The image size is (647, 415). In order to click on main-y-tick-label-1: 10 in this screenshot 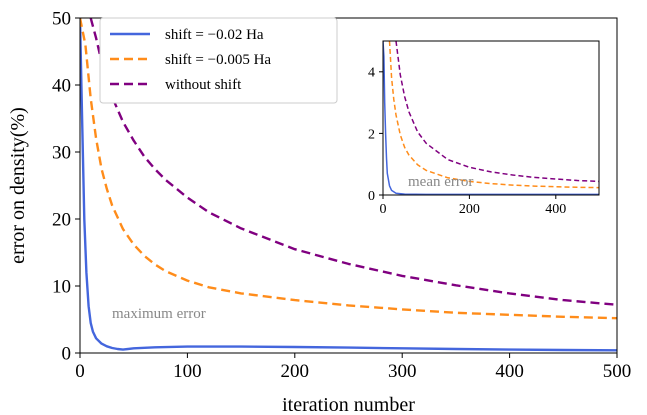, I will do `click(61, 287)`.